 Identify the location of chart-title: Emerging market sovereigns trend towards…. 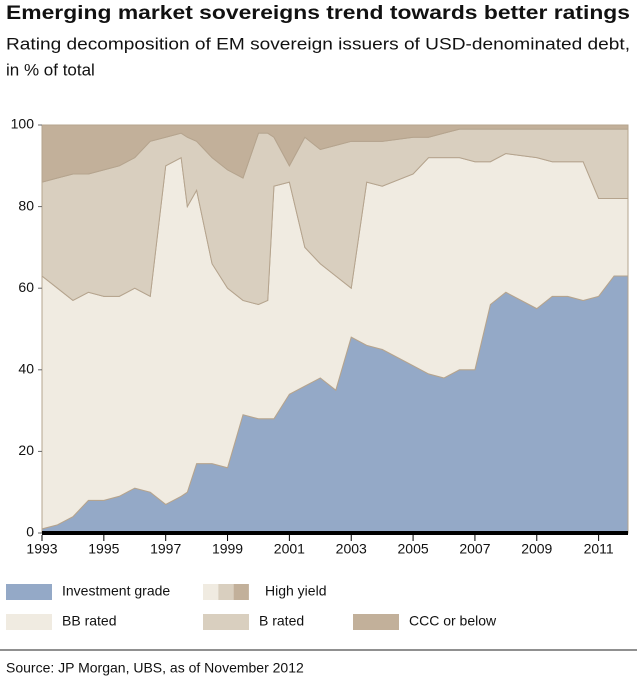
(318, 13).